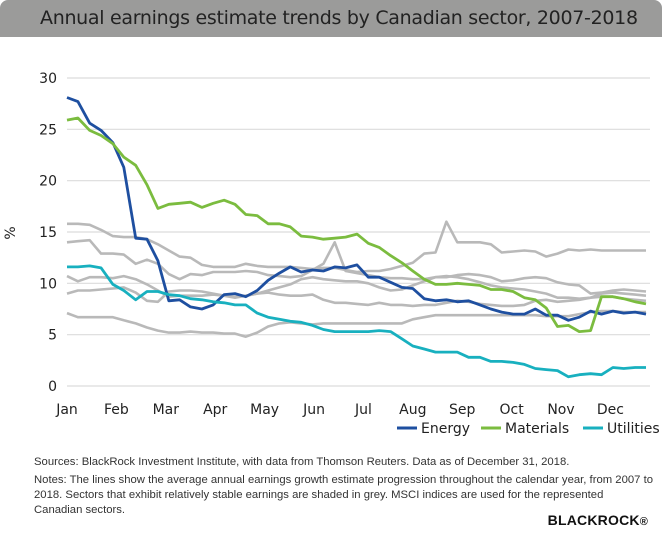  I want to click on x-tick-label: Aug, so click(412, 410).